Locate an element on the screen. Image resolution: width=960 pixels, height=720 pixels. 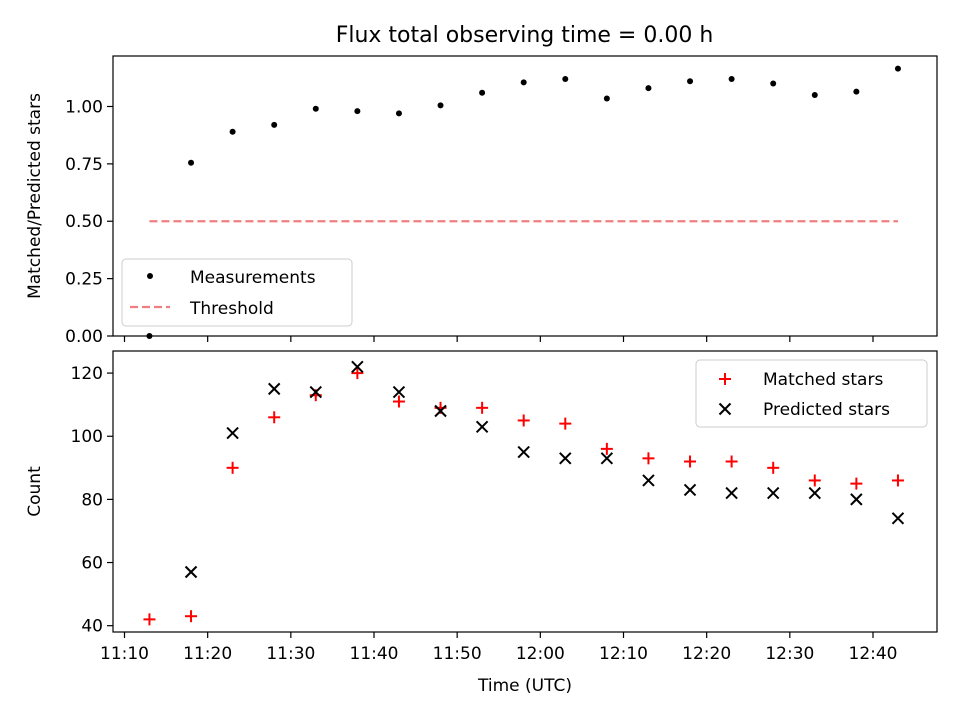
y-axis-label: Matched/Predicted stars is located at coordinates (35, 196).